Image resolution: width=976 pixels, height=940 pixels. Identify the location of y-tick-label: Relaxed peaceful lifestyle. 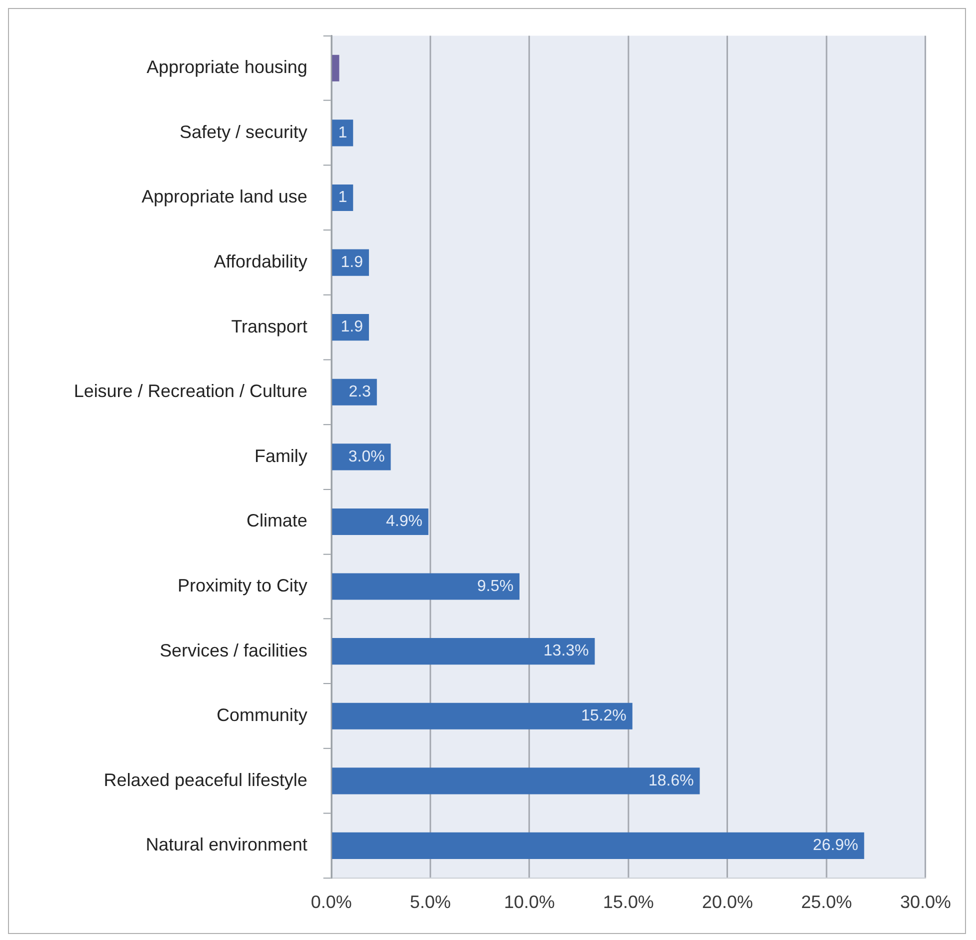
(206, 780).